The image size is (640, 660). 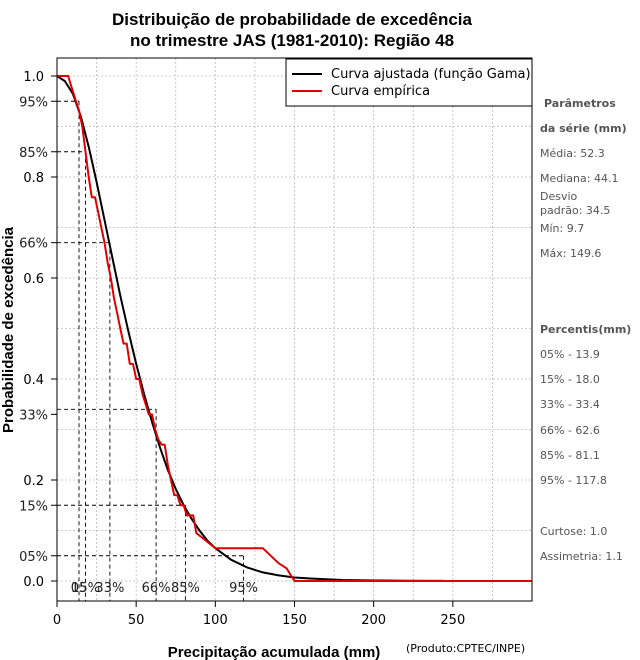 I want to click on y-percent-tick-label: 33%, so click(x=33, y=415).